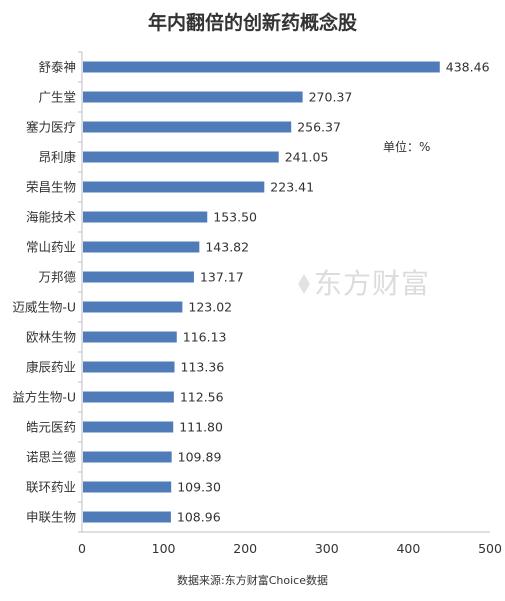 The image size is (505, 601). Describe the element at coordinates (407, 147) in the screenshot. I see `unit-label: 单位：%` at that location.